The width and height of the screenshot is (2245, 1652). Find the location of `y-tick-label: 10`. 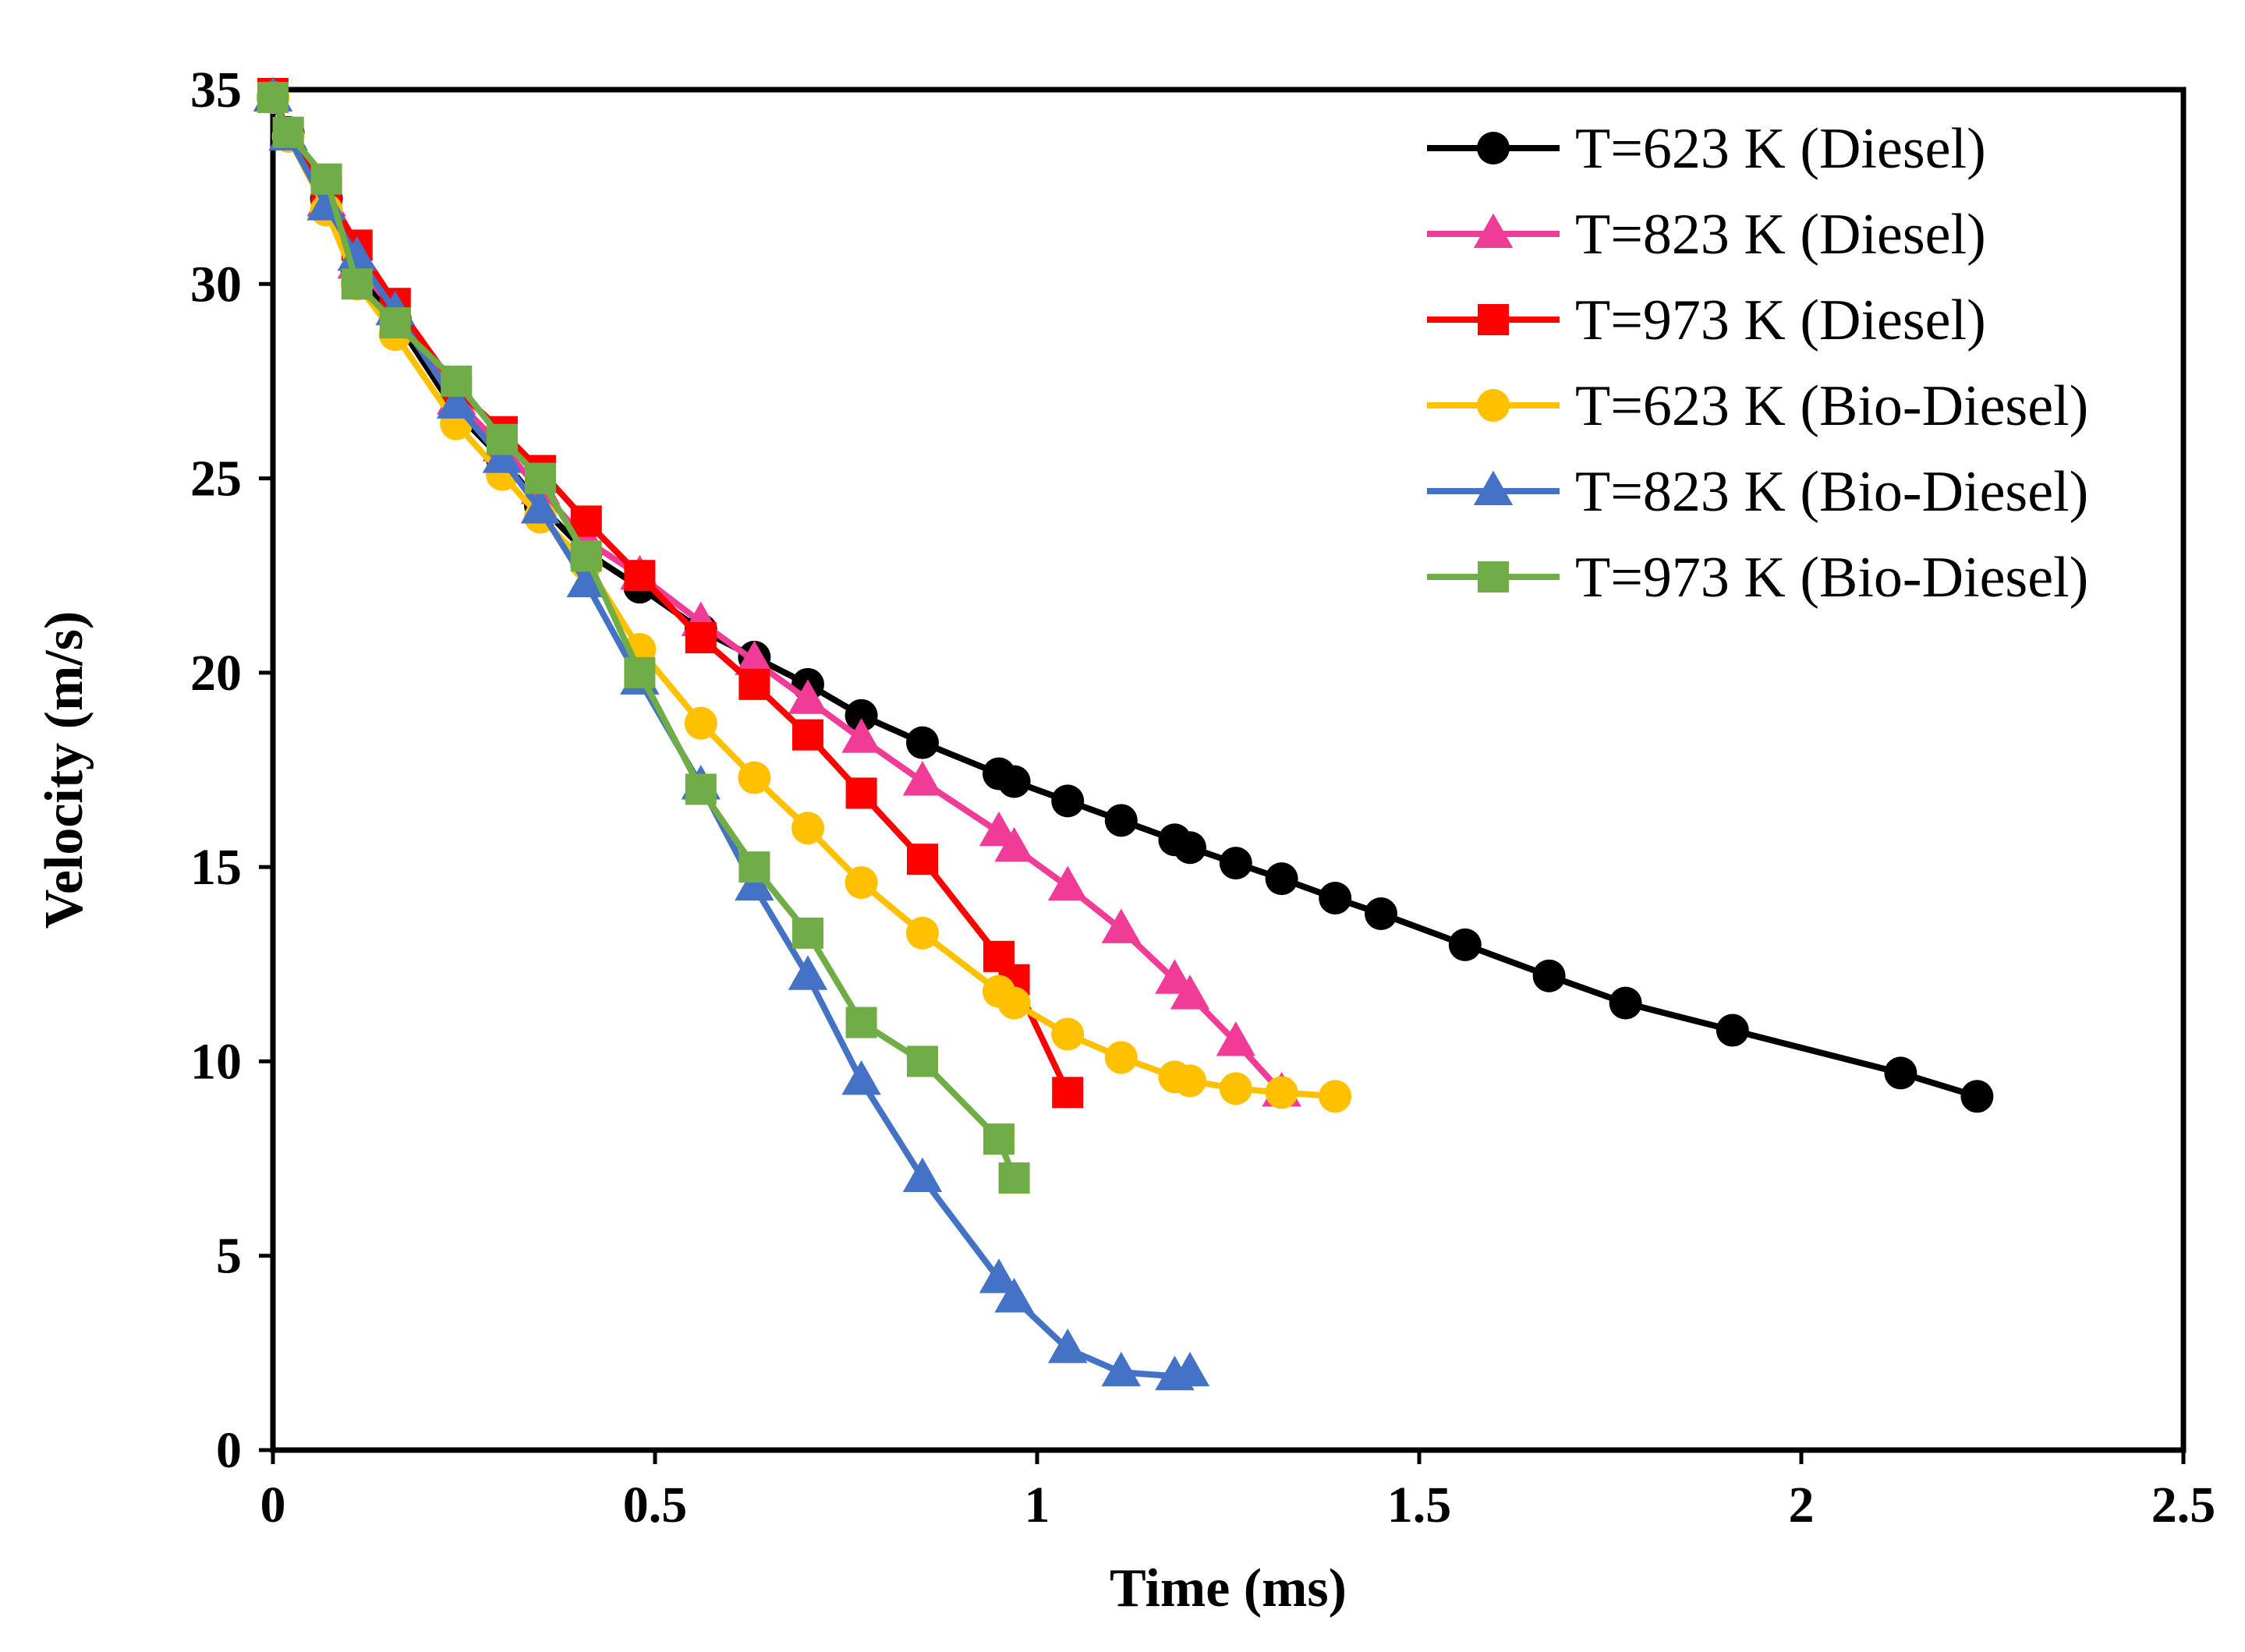

y-tick-label: 10 is located at coordinates (216, 1061).